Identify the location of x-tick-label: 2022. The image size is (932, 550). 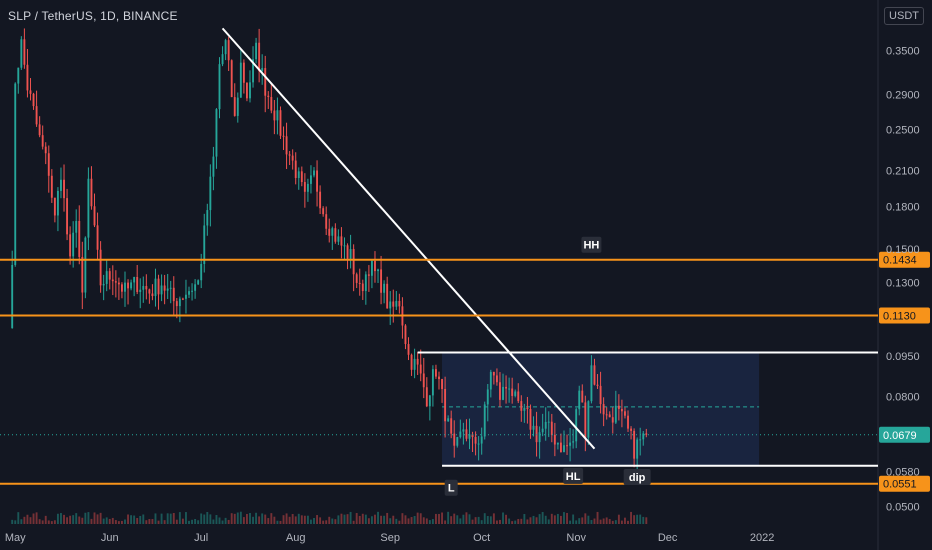
(762, 538).